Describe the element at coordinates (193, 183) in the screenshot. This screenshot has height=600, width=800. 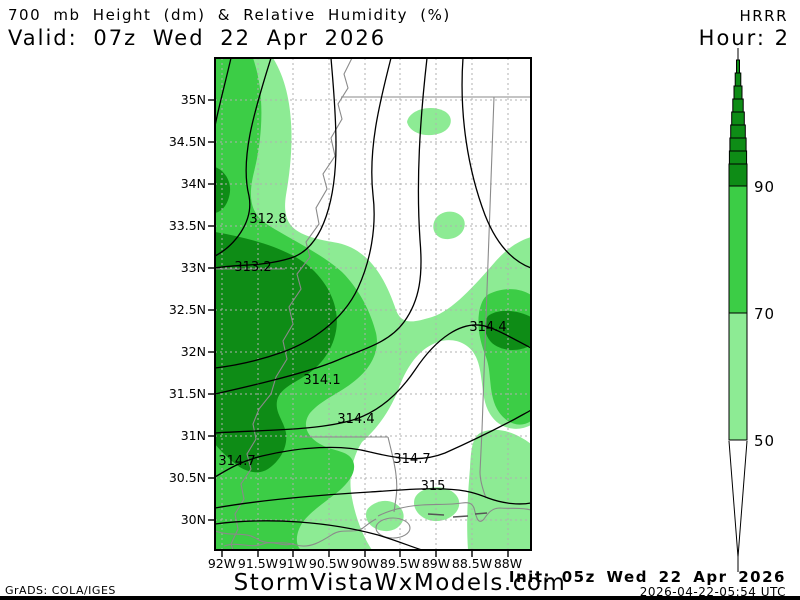
I see `lat-tick-label: 34N` at that location.